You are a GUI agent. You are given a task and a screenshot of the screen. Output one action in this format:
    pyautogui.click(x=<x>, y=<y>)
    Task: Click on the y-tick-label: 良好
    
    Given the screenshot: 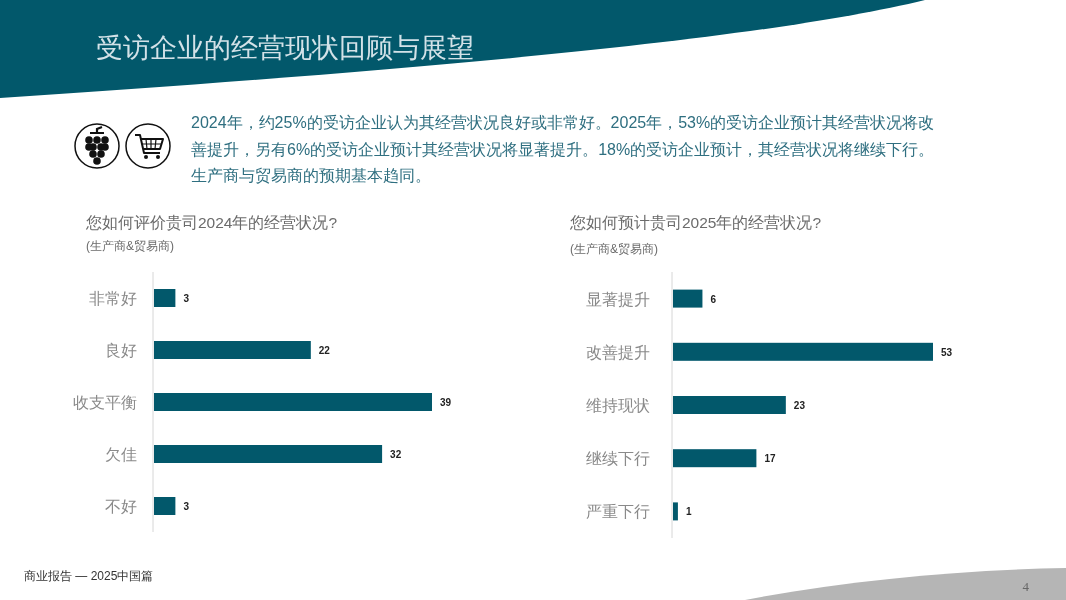 What is the action you would take?
    pyautogui.click(x=121, y=350)
    